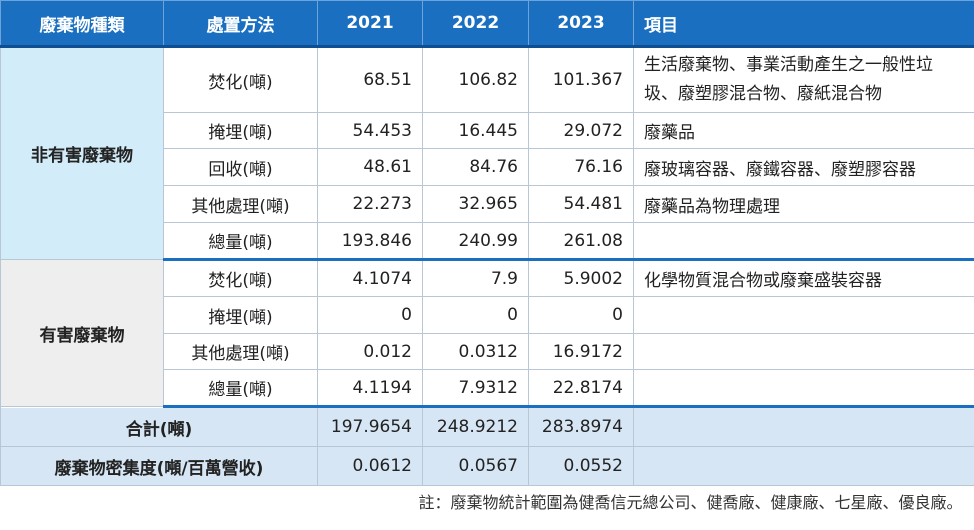 The width and height of the screenshot is (974, 530). Describe the element at coordinates (475, 351) in the screenshot. I see `value-2022: 0.0312` at that location.